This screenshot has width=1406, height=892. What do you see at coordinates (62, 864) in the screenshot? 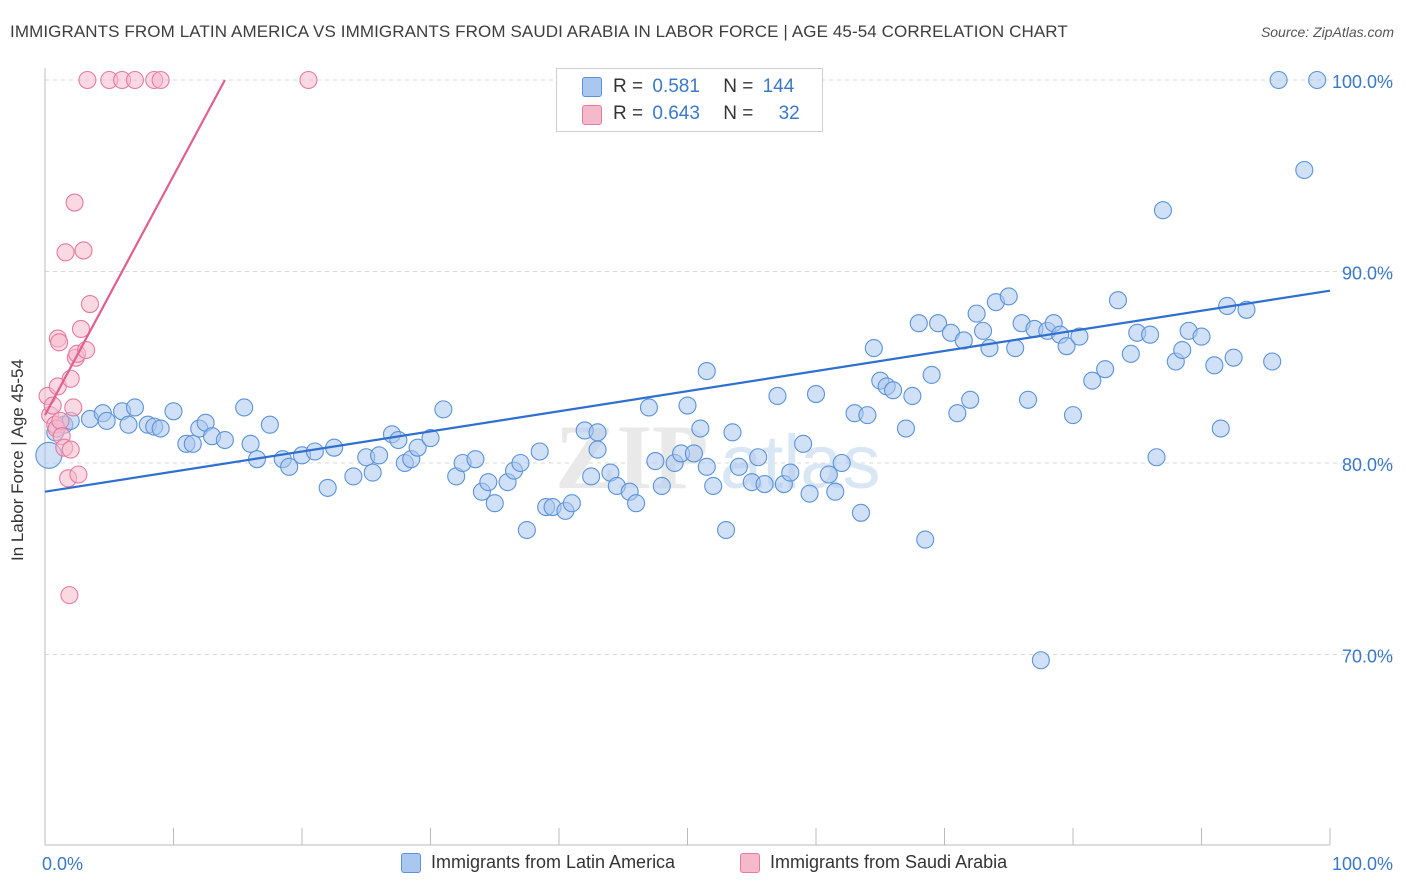
I see `x-tick-label: 0.0%` at bounding box center [62, 864].